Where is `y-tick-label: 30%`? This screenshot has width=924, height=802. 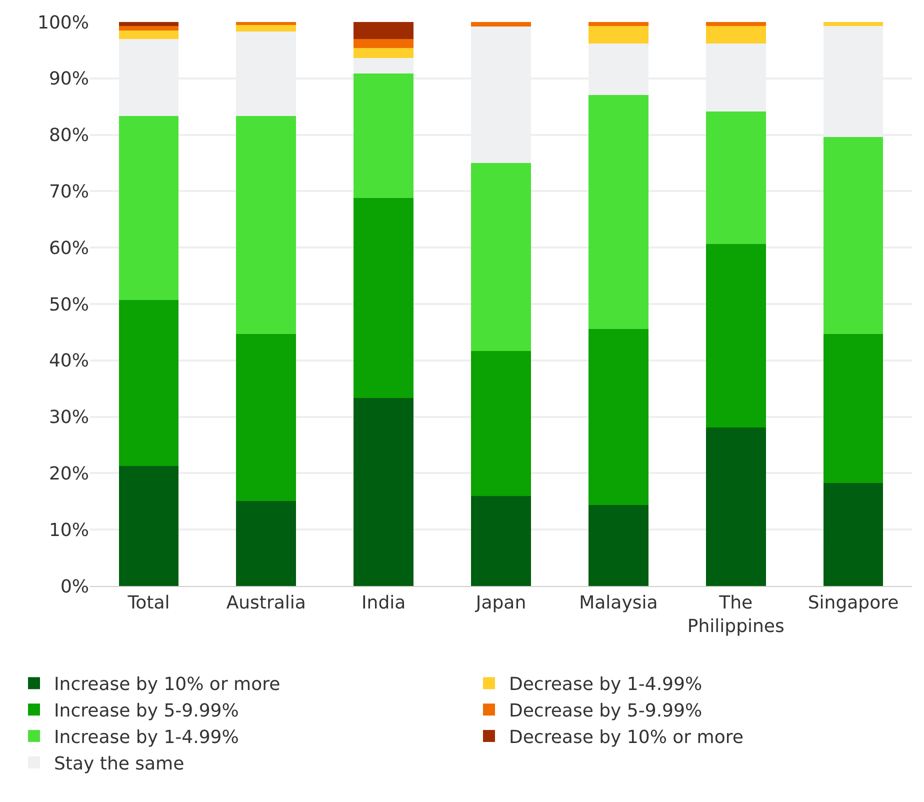 y-tick-label: 30% is located at coordinates (68, 417).